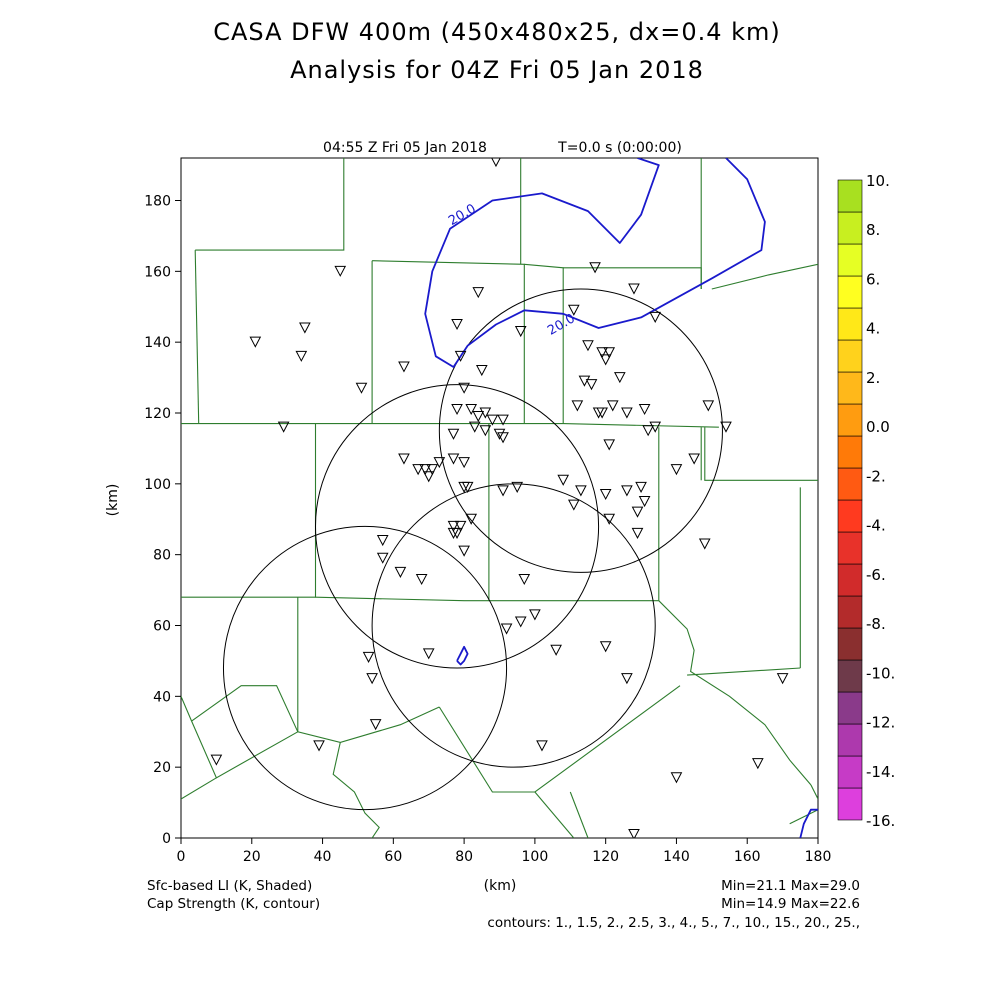  What do you see at coordinates (676, 857) in the screenshot?
I see `x-tick-label-7: 140` at bounding box center [676, 857].